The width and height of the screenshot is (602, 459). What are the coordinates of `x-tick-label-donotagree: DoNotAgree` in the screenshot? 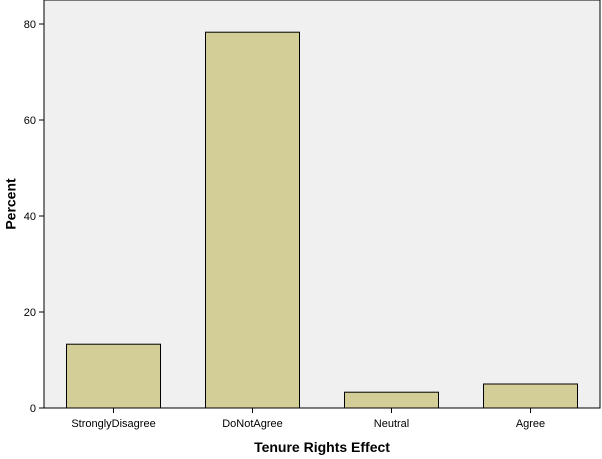 It's located at (252, 424).